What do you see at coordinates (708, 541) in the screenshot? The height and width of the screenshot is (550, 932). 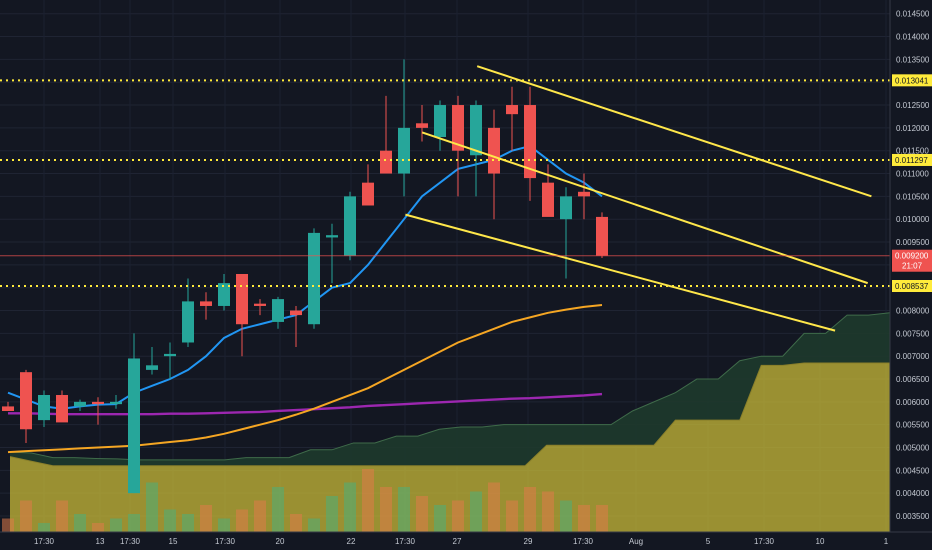 I see `x-tick-label: 5` at bounding box center [708, 541].